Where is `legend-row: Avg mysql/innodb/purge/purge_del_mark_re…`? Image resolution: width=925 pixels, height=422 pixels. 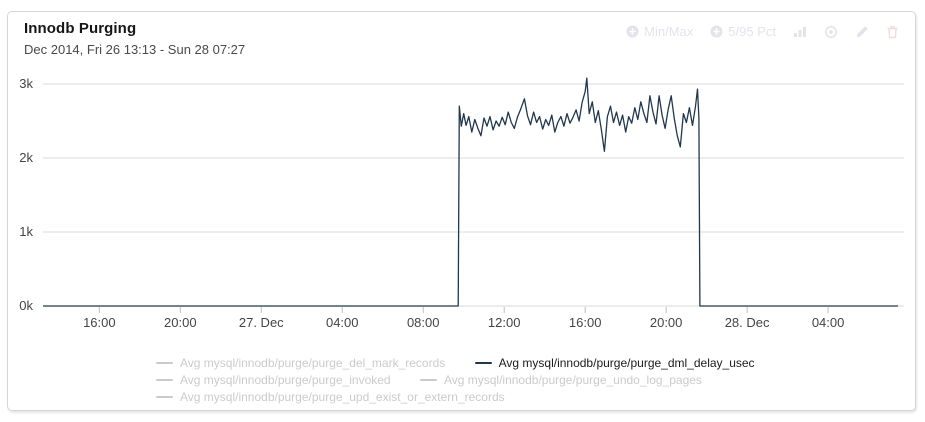
legend-row: Avg mysql/innodb/purge/purge_del_mark_re… is located at coordinates (468, 361).